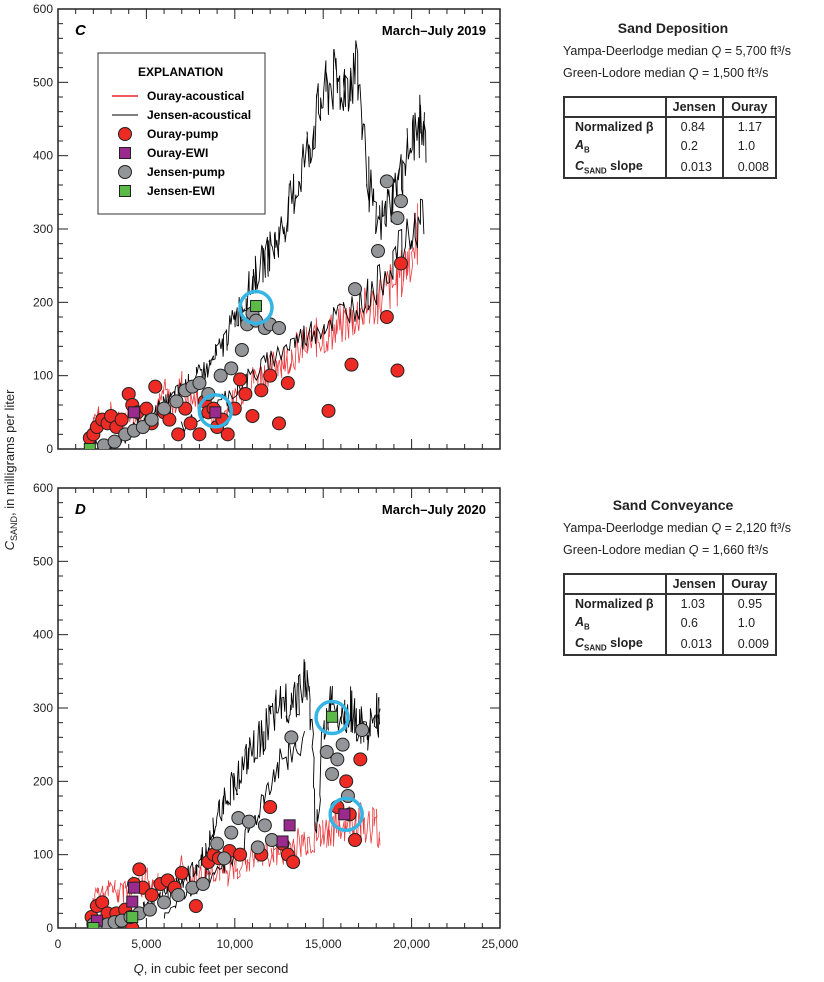 The height and width of the screenshot is (982, 824). I want to click on cell-ouray: 0.009, so click(749, 644).